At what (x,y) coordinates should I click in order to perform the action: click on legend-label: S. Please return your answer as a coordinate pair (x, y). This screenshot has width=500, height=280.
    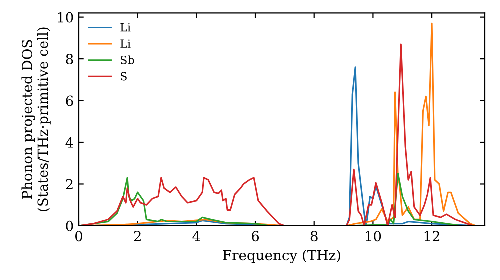
    Looking at the image, I should click on (124, 76).